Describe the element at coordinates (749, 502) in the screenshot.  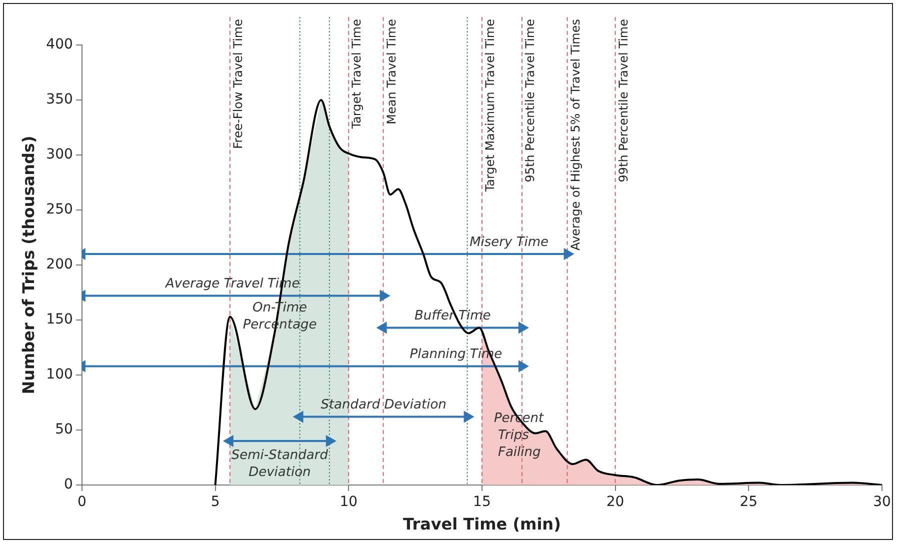
I see `x-tick-label: 25` at that location.